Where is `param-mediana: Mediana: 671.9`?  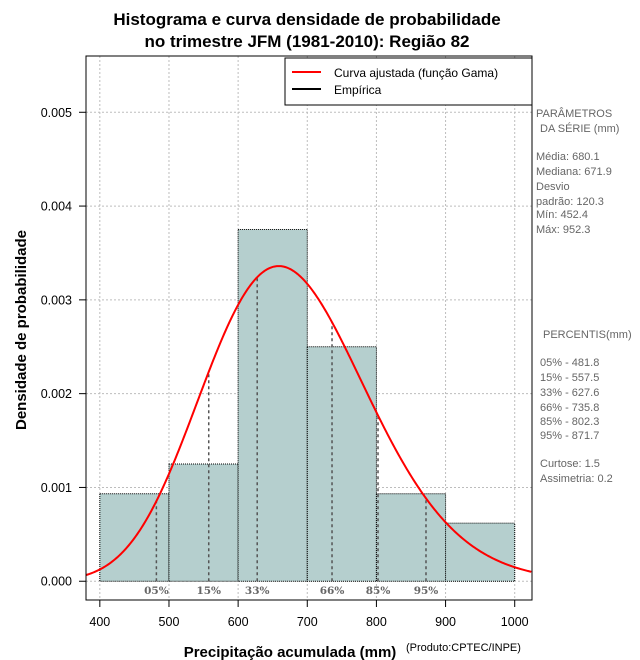 param-mediana: Mediana: 671.9 is located at coordinates (574, 172).